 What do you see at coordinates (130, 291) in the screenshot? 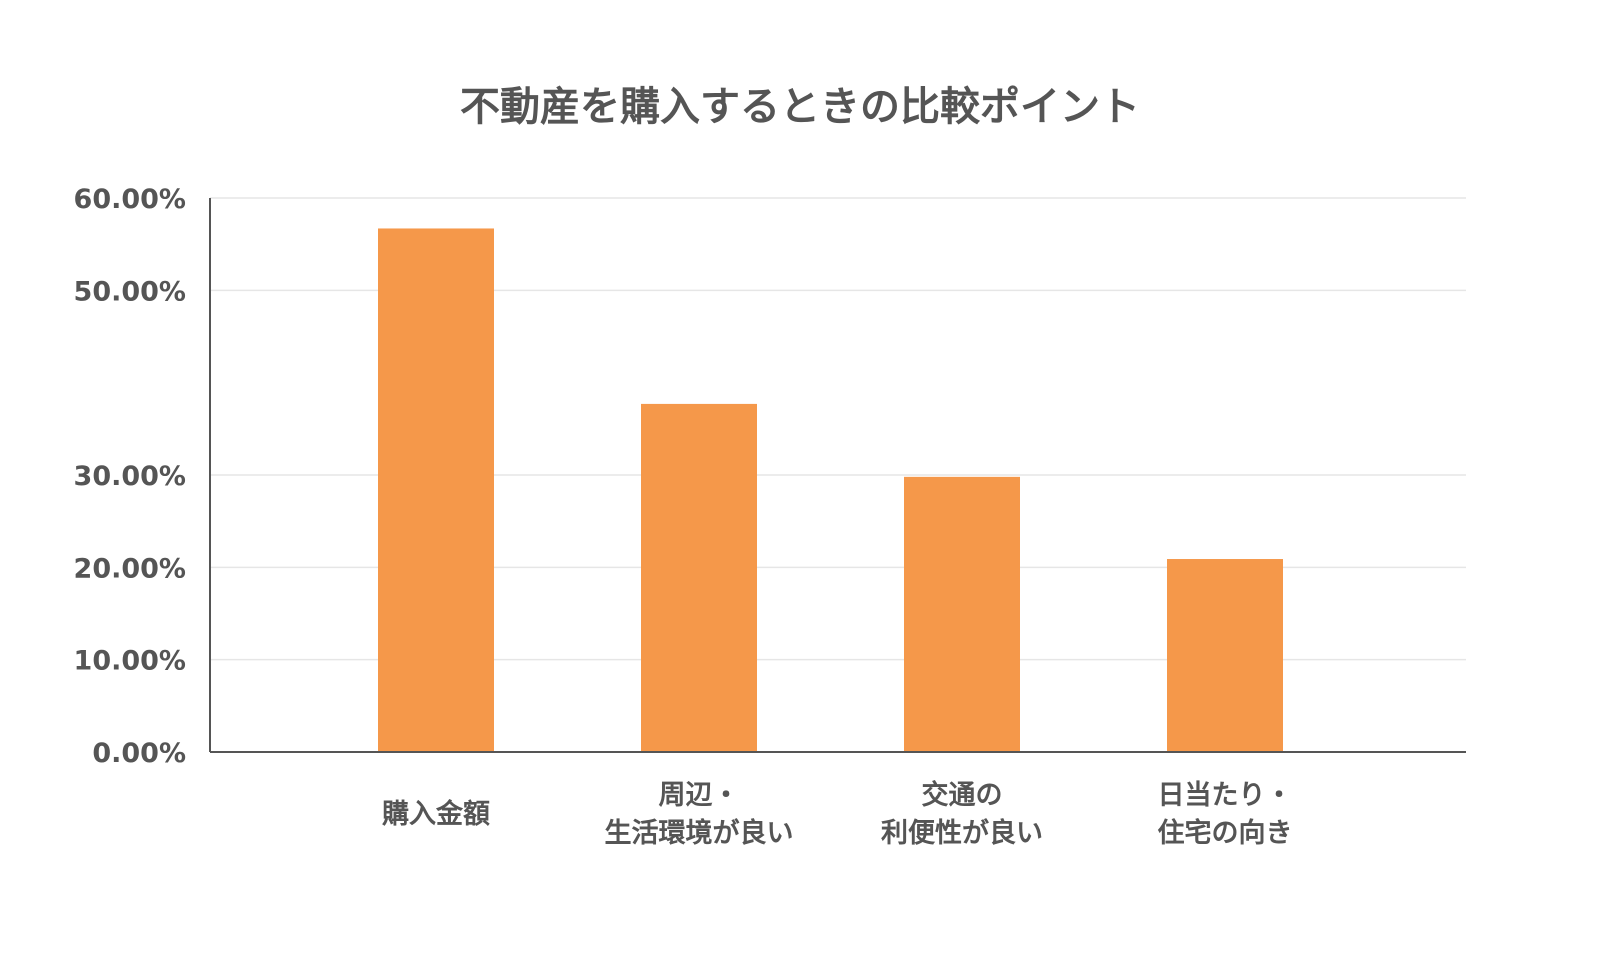
I see `y-tick-label: 50.00%` at bounding box center [130, 291].